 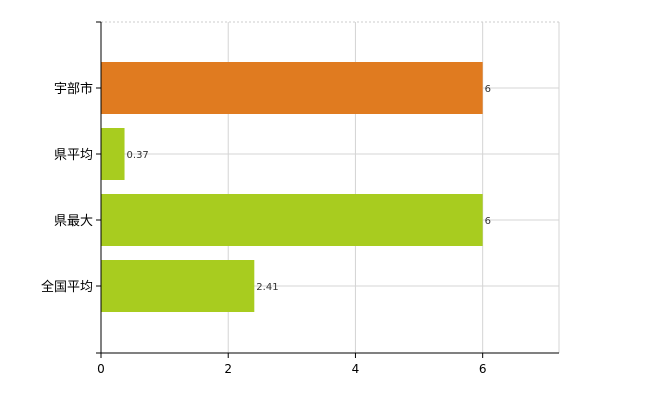 I want to click on data-label-0: 6, so click(x=488, y=89).